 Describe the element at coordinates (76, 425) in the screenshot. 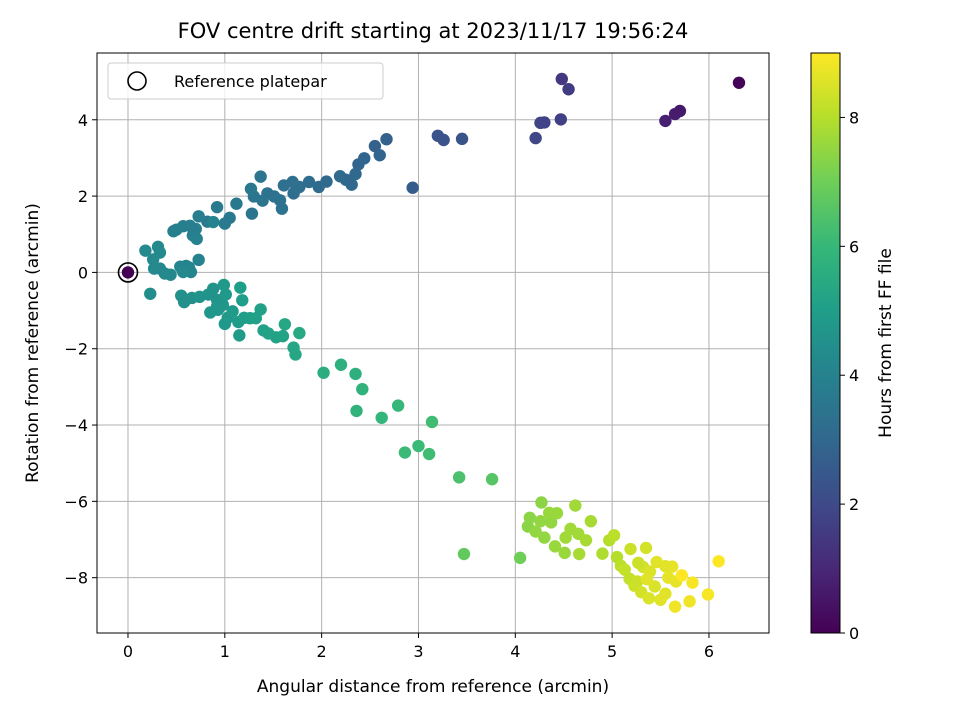

I see `y-tick-label: −4` at that location.